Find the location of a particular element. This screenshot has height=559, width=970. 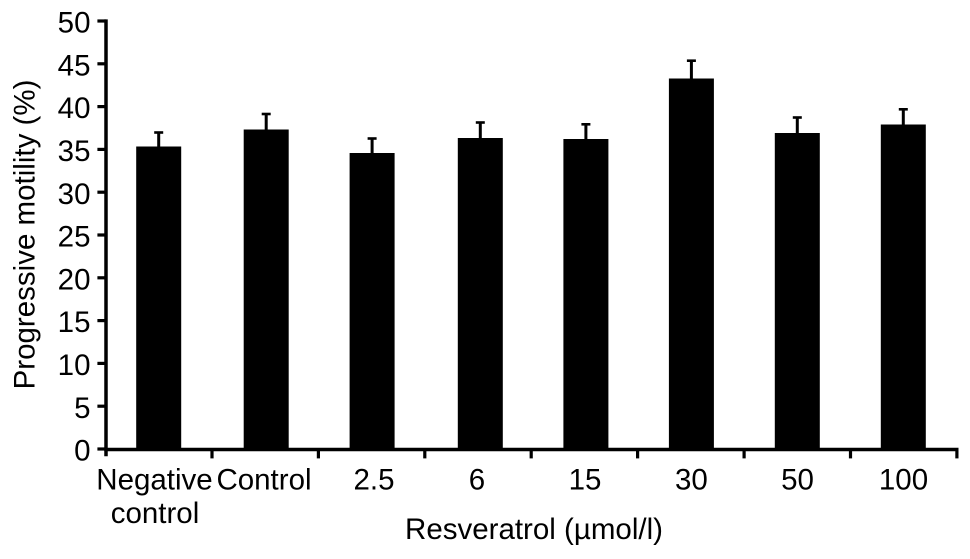

svg-text: 6 is located at coordinates (477, 480).